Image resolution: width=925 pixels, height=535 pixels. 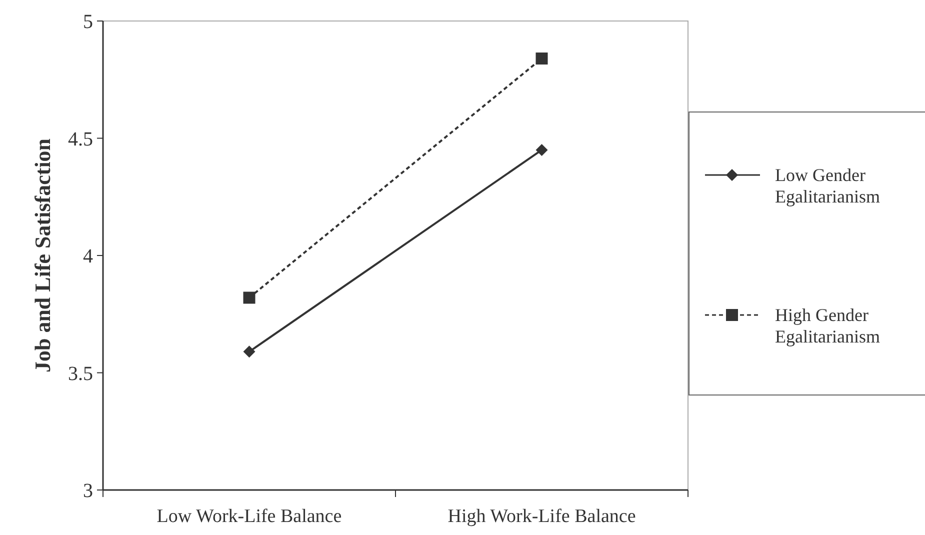 I want to click on x-tick-label: High Work-Life Balance, so click(x=542, y=516).